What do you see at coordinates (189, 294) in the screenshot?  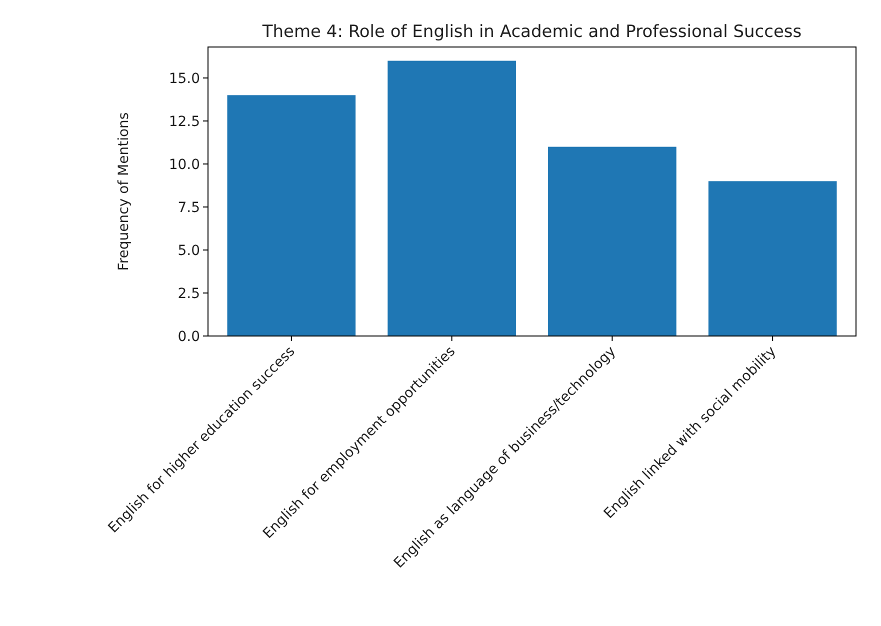 I see `y-tick-label: 2.5` at bounding box center [189, 294].